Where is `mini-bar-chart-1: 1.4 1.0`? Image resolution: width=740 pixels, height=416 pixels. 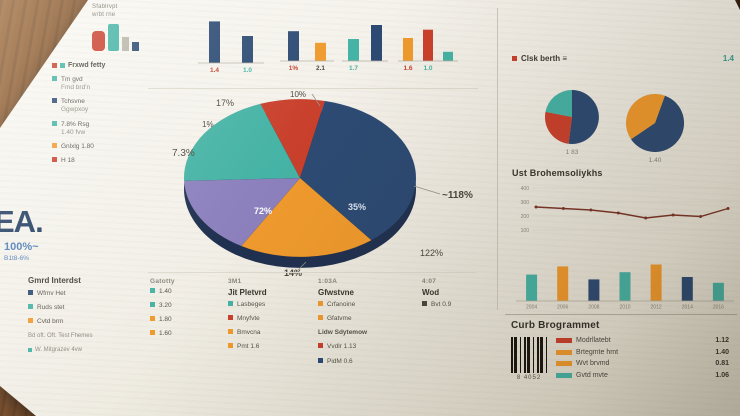 mini-bar-chart-1: 1.4 1.0 is located at coordinates (231, 42).